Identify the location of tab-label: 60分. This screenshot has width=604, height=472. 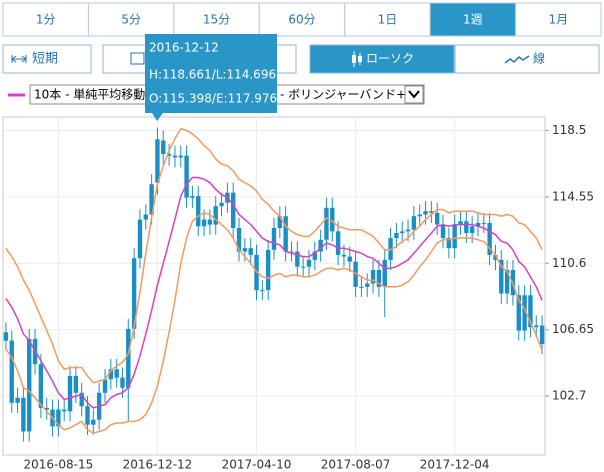
(301, 20).